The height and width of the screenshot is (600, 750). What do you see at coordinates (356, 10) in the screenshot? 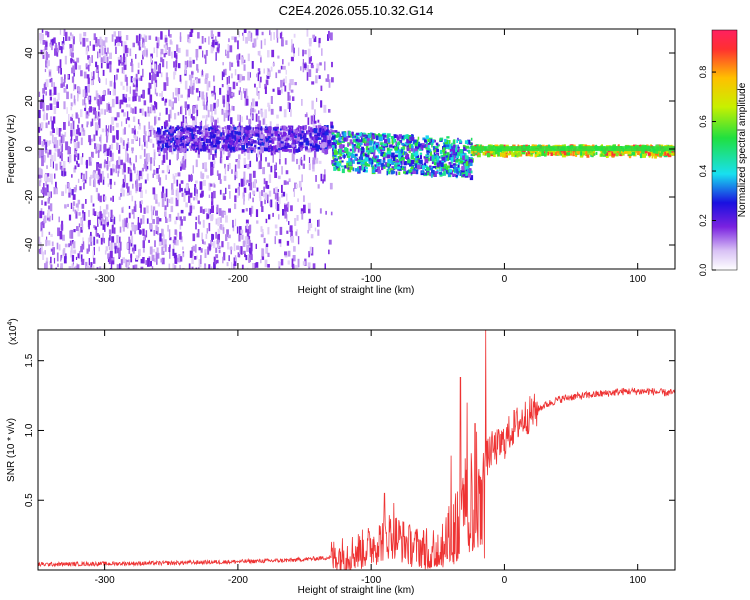
I see `figure-title: C2E4.2026.055.10.32.G14` at bounding box center [356, 10].